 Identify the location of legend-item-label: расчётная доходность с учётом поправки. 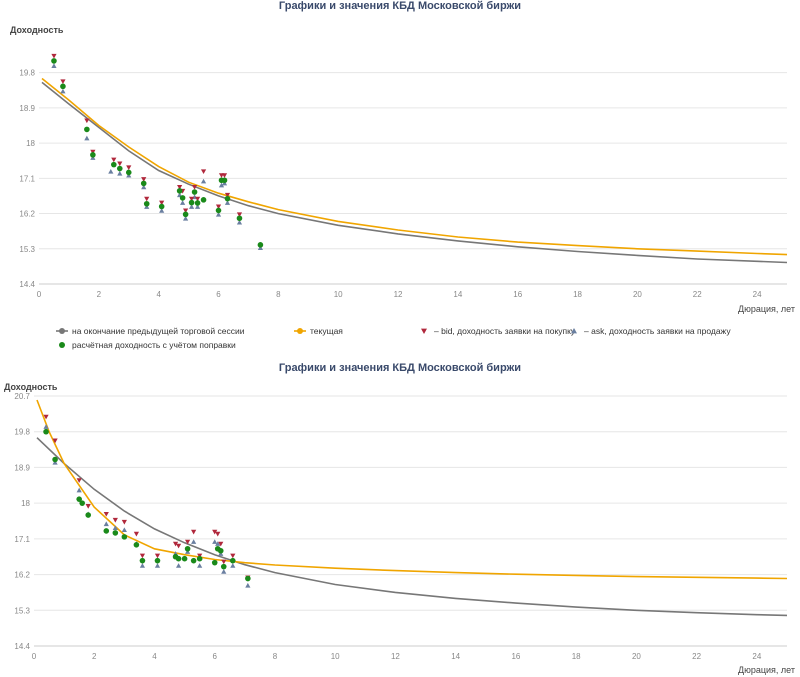
(154, 345).